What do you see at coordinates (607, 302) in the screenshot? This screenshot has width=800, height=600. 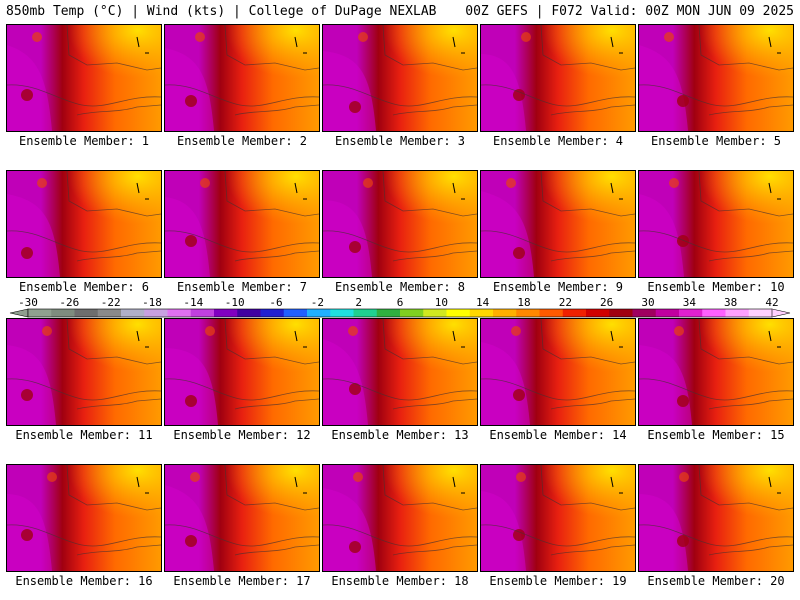 I see `colorbar-tick-label: 26` at bounding box center [607, 302].